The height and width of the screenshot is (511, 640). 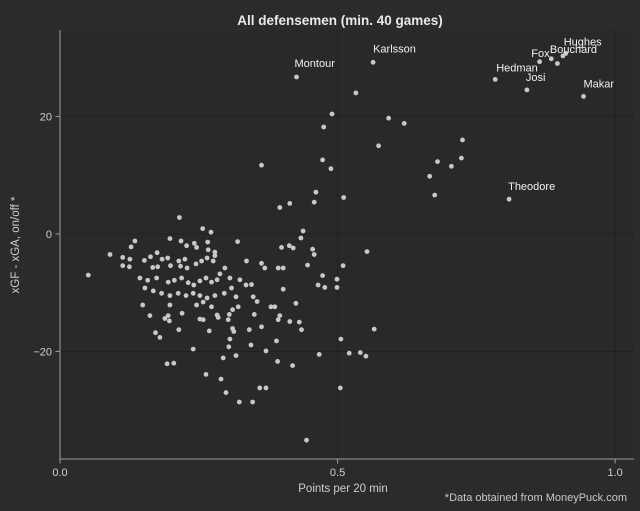 I want to click on point-label-theodore: Theodore, so click(x=531, y=187).